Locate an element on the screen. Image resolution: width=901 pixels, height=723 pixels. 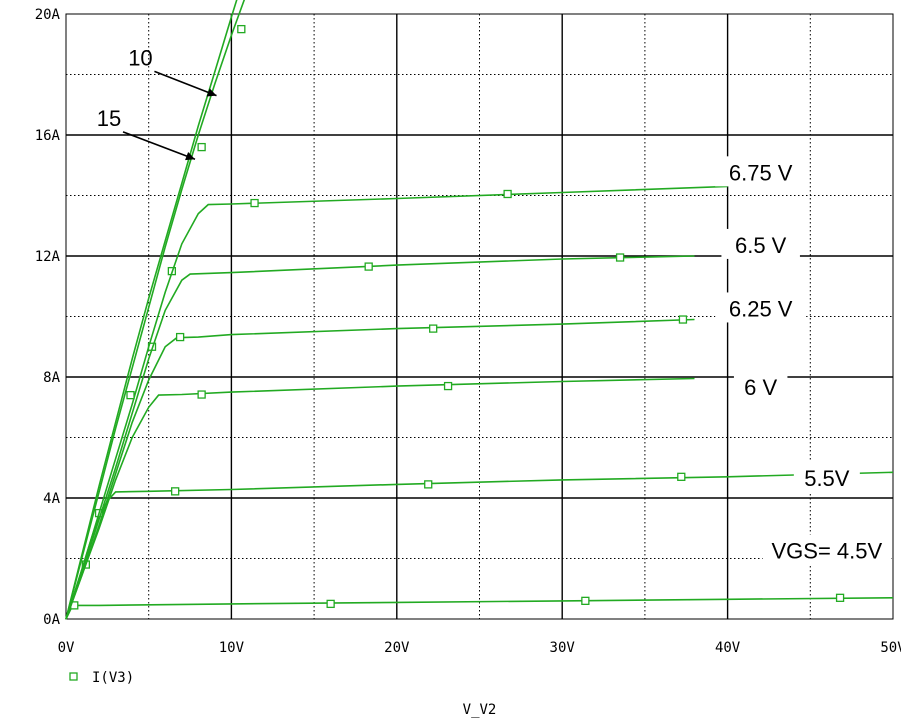
x-tick-label: 40V is located at coordinates (728, 648).